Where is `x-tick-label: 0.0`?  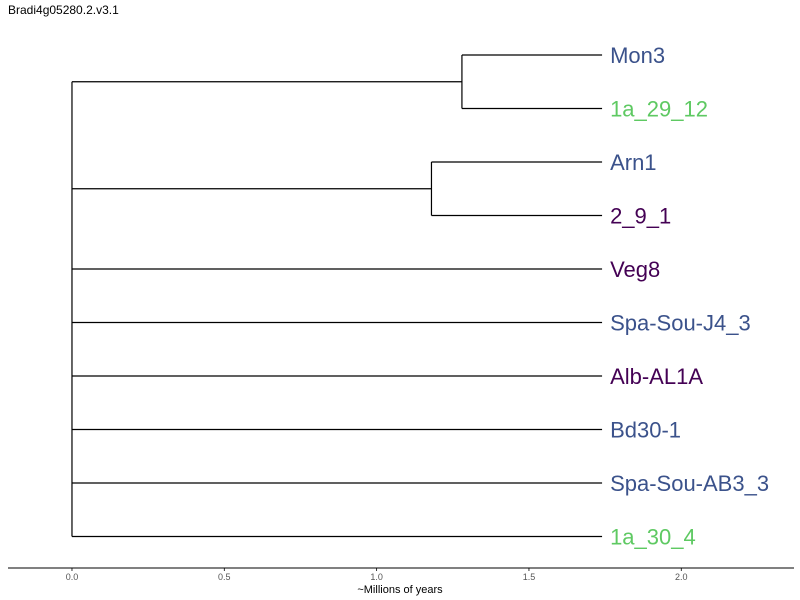
x-tick-label: 0.0 is located at coordinates (72, 577).